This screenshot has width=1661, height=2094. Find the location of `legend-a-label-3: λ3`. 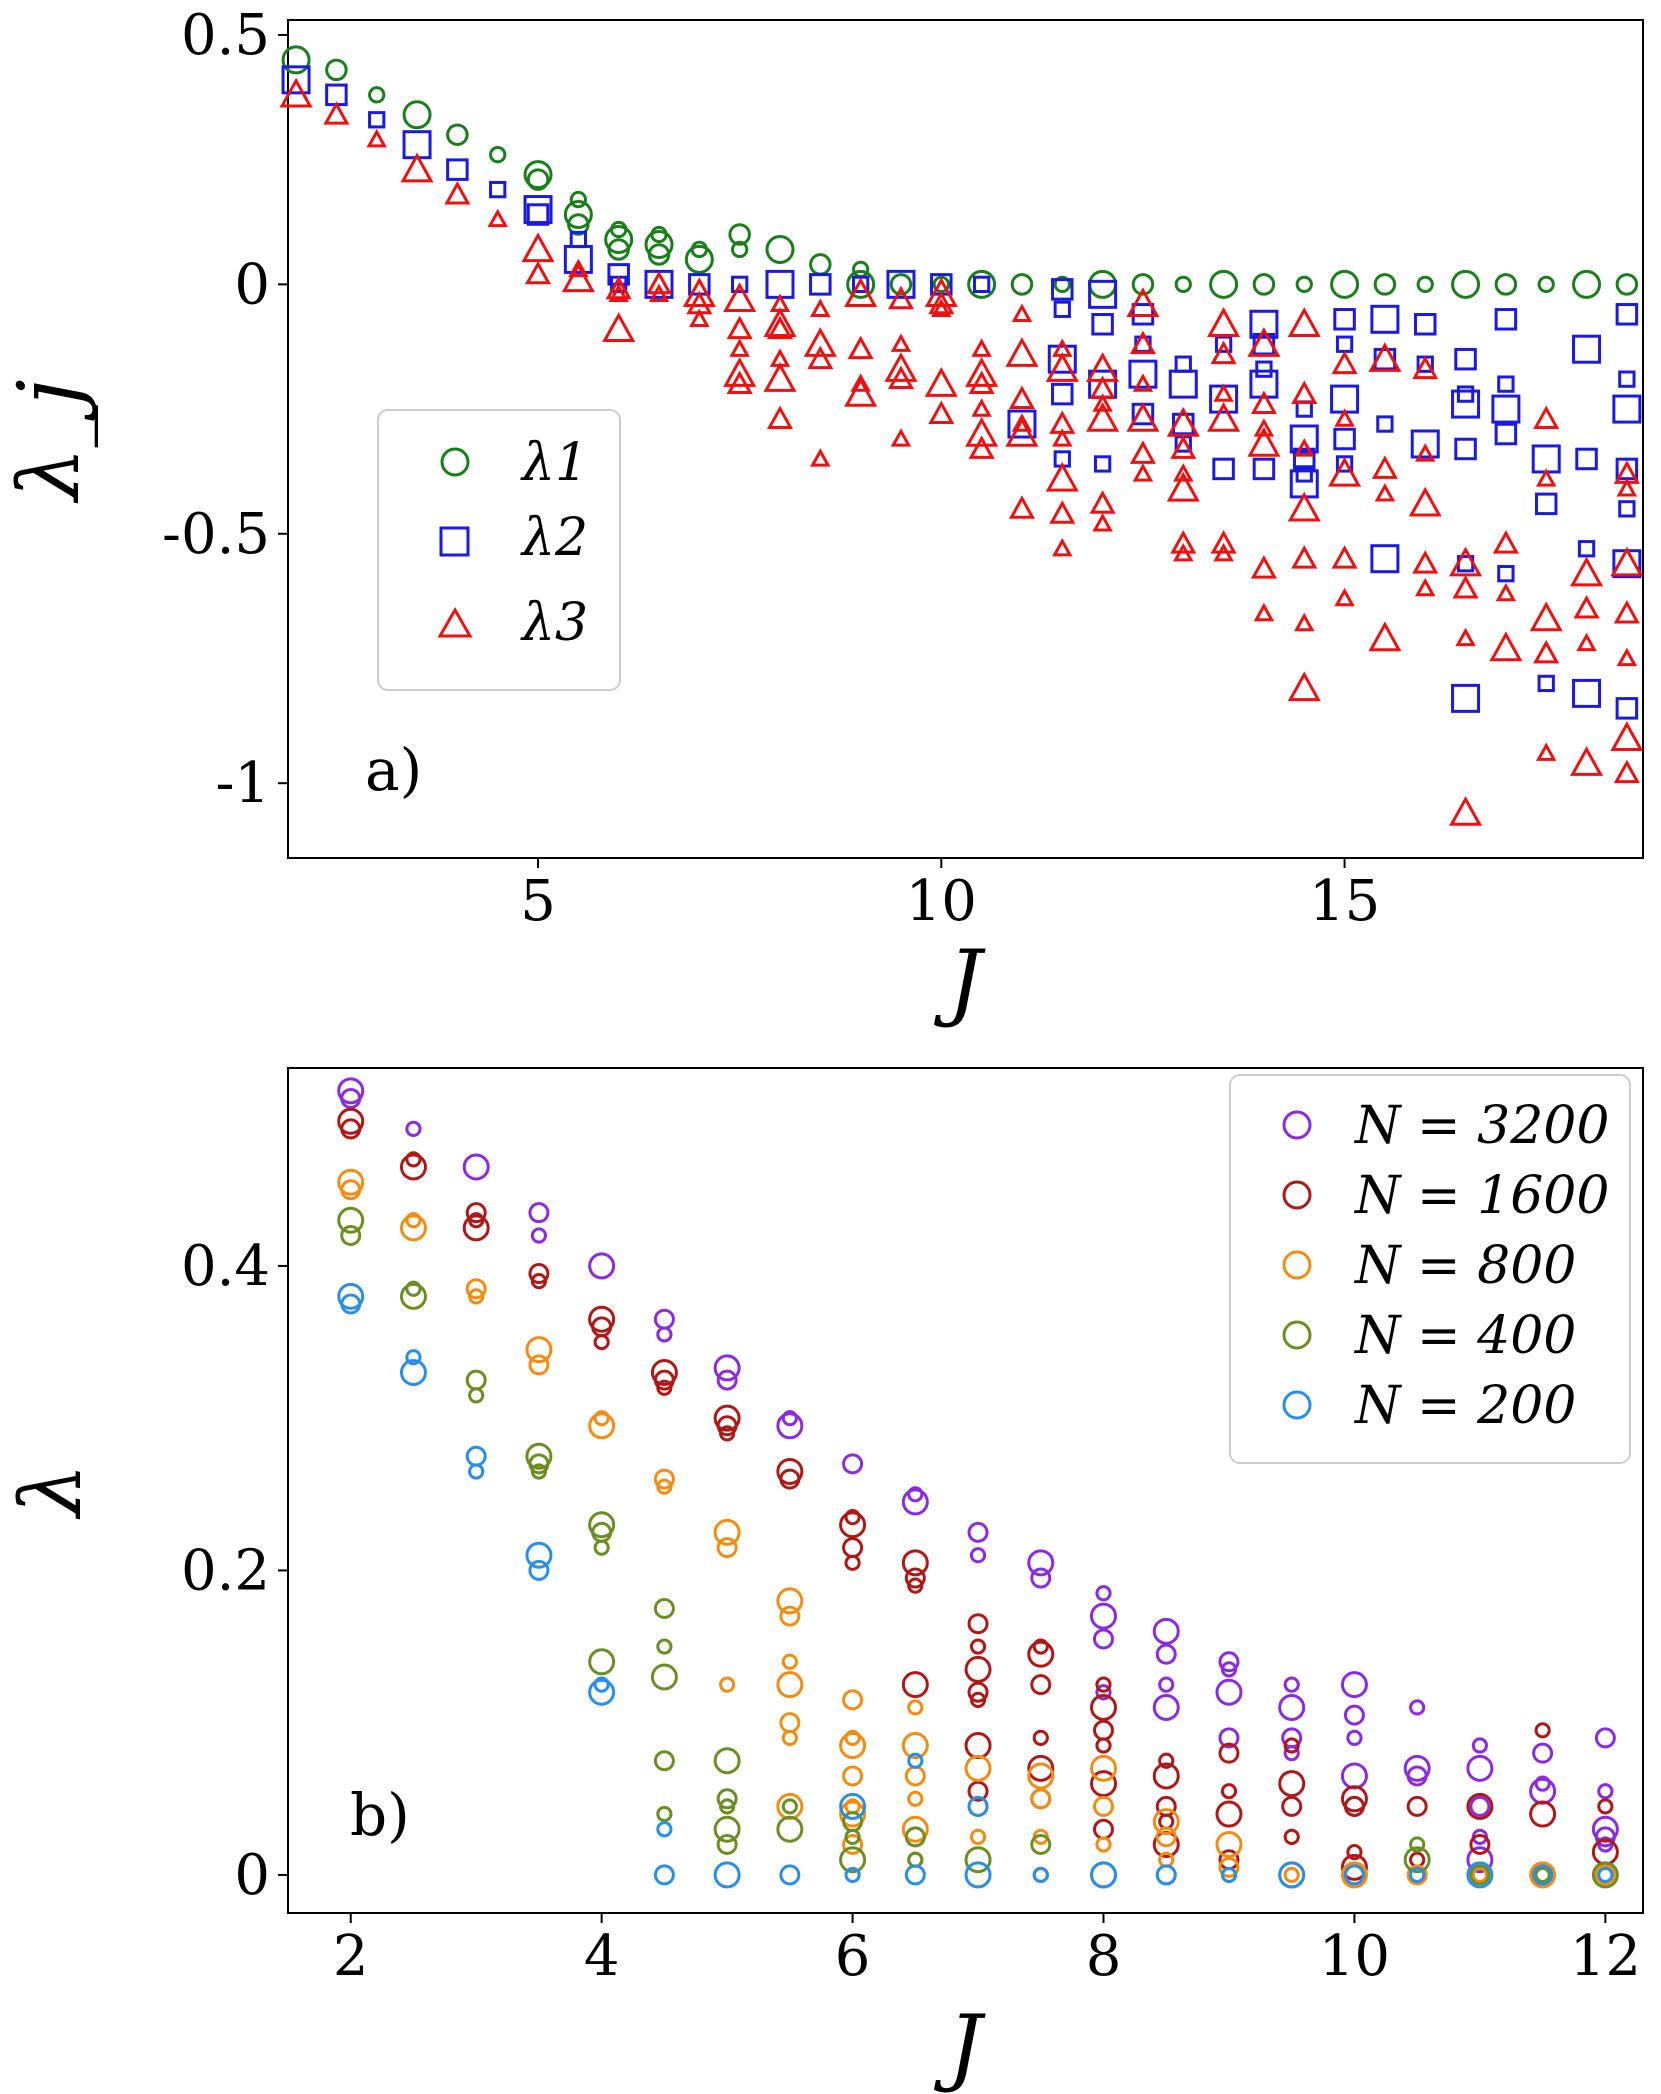

legend-a-label-3: λ3 is located at coordinates (554, 623).